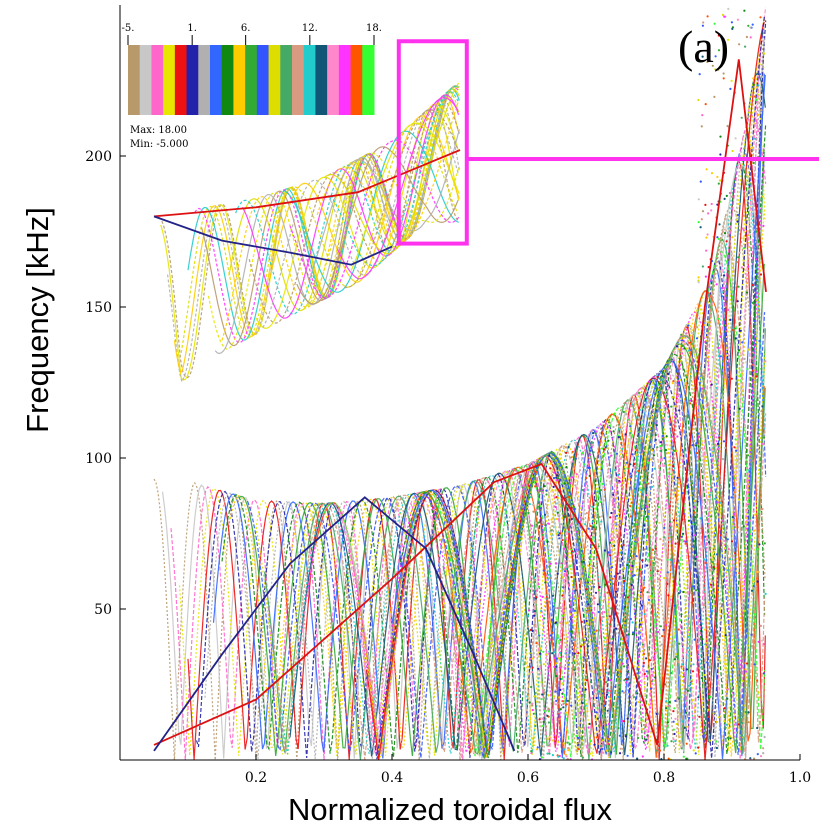 Image resolution: width=819 pixels, height=836 pixels. I want to click on colorbar-swatch, so click(239, 80).